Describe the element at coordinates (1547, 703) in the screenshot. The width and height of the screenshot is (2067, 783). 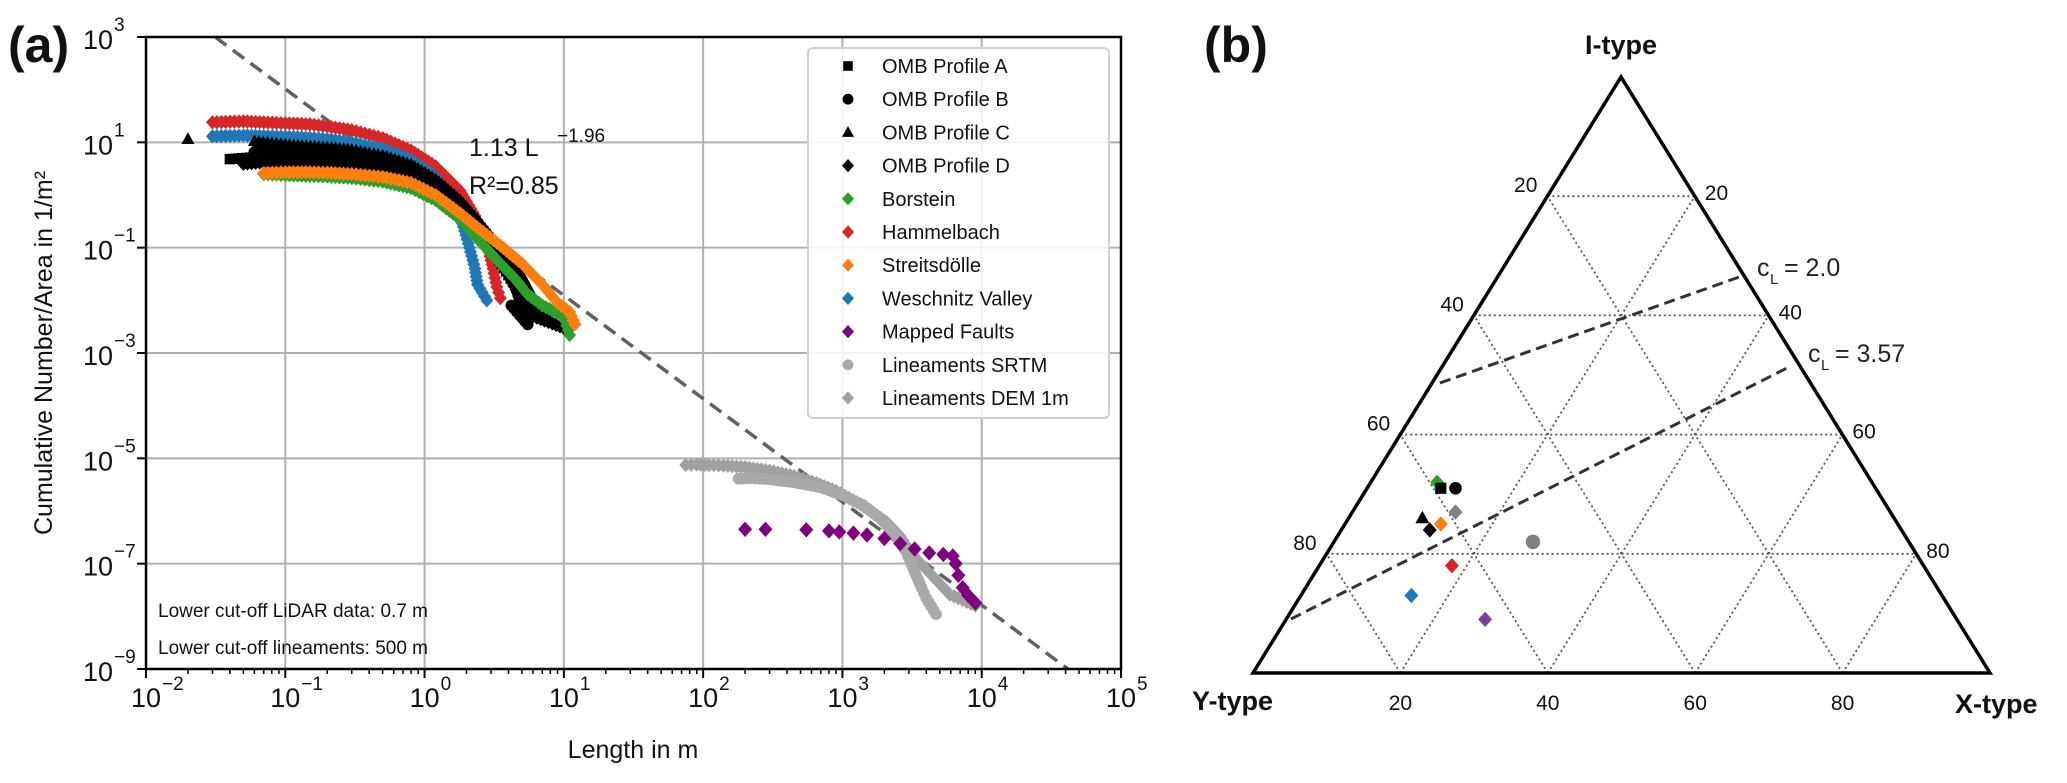
I see `bottom-tick-label: 40` at that location.